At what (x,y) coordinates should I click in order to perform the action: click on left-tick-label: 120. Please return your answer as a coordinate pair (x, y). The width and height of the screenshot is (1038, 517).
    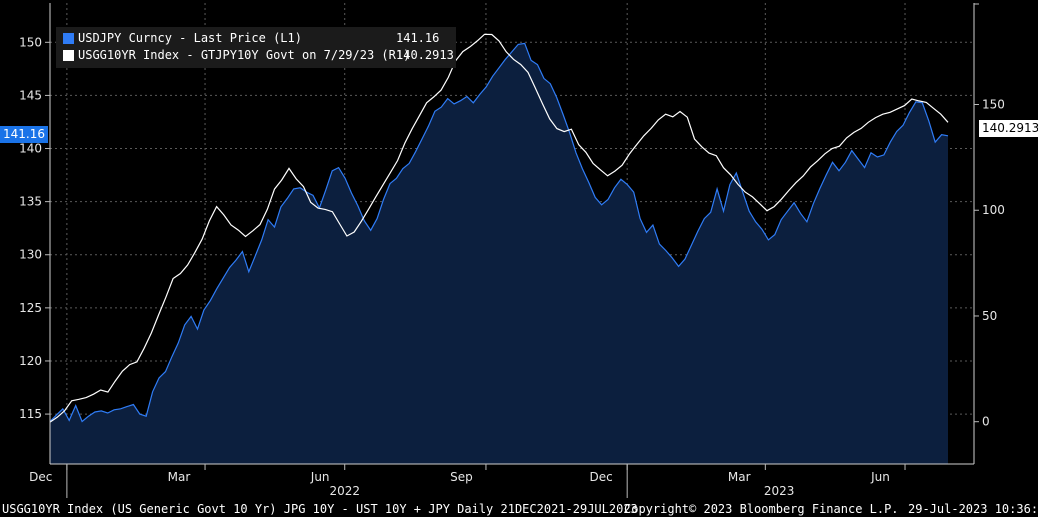
    Looking at the image, I should click on (30, 361).